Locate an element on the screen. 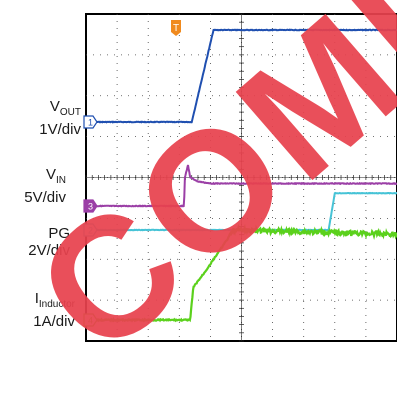 The width and height of the screenshot is (397, 393). vin-label-main: V is located at coordinates (50, 174).